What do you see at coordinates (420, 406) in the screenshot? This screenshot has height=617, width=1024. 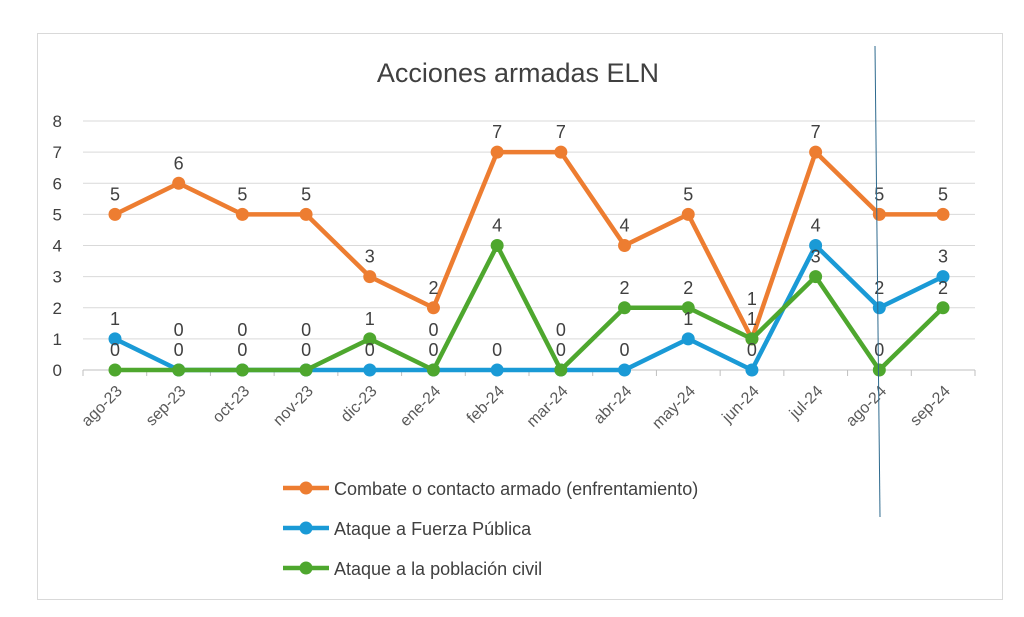 I see `x-tick-label: ene-24` at bounding box center [420, 406].